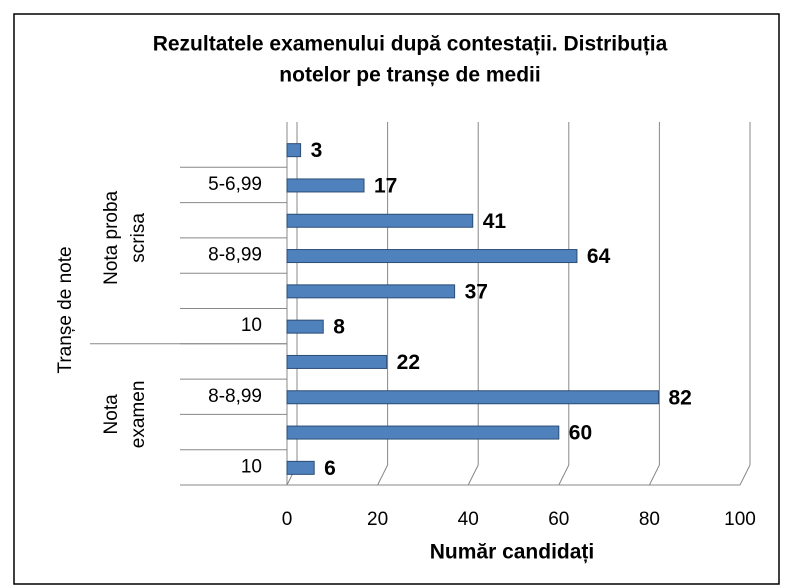 This screenshot has width=793, height=588. Describe the element at coordinates (495, 221) in the screenshot. I see `data-label: 41` at that location.